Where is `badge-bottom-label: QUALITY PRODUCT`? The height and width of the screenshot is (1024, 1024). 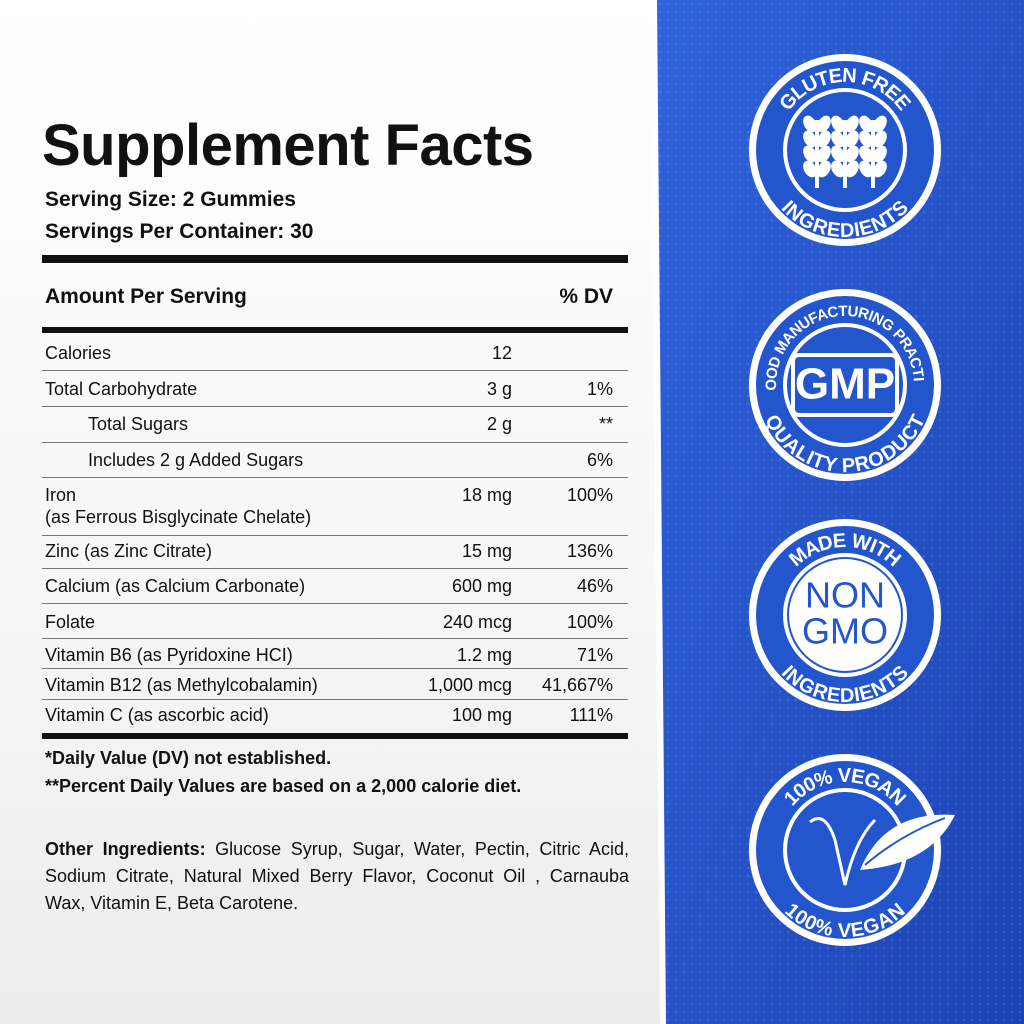
badge-bottom-label: QUALITY PRODUCT is located at coordinates (845, 444).